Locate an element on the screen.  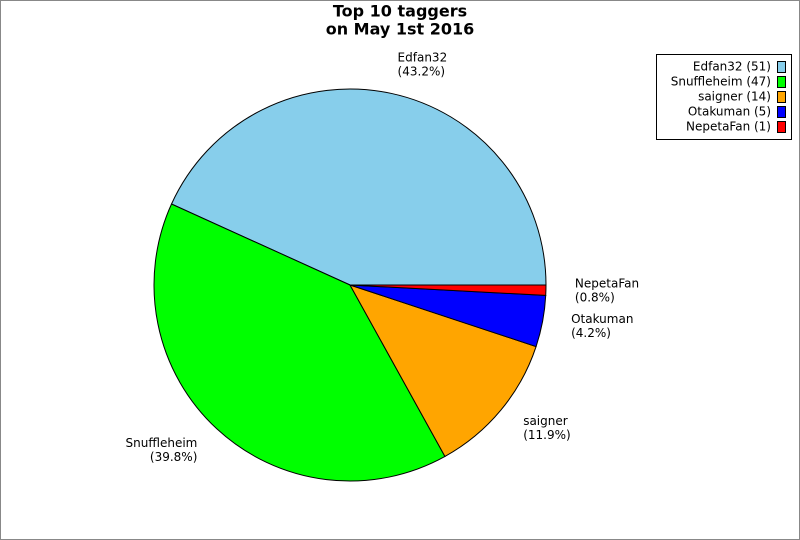
slice-label: Snuffleheim is located at coordinates (162, 443).